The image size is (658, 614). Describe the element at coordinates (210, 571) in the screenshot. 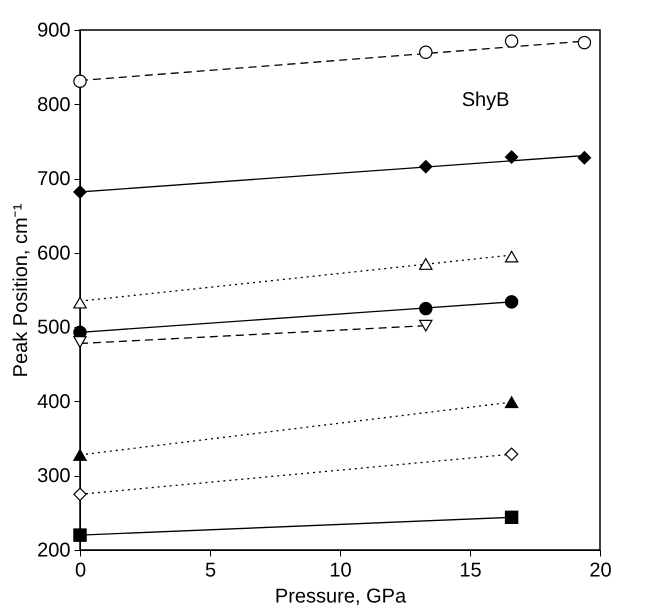

I see `x-tick-label: 5` at that location.